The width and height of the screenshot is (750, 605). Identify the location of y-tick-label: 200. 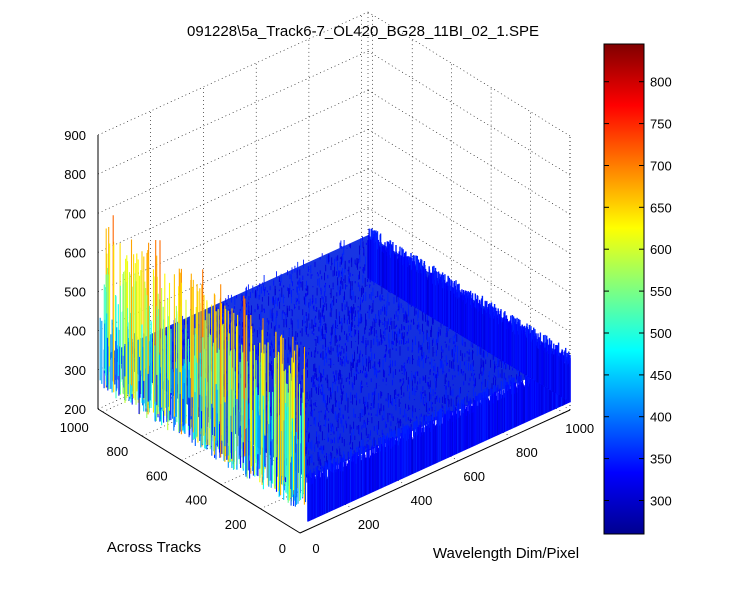
(236, 524).